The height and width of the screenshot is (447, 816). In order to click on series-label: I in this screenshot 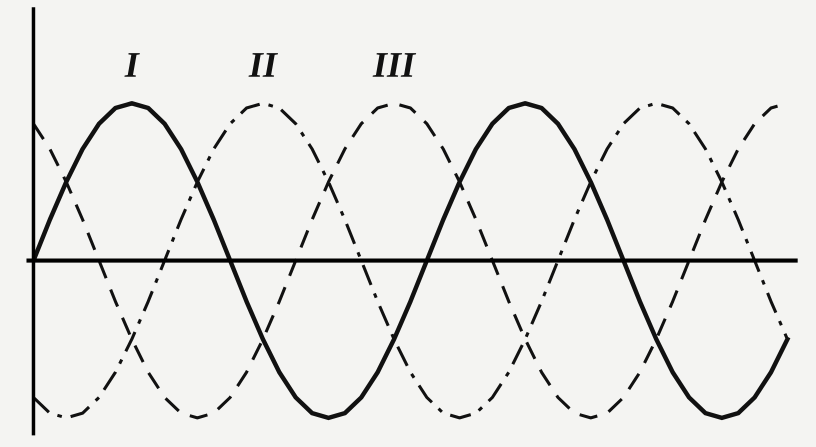, I will do `click(132, 65)`.